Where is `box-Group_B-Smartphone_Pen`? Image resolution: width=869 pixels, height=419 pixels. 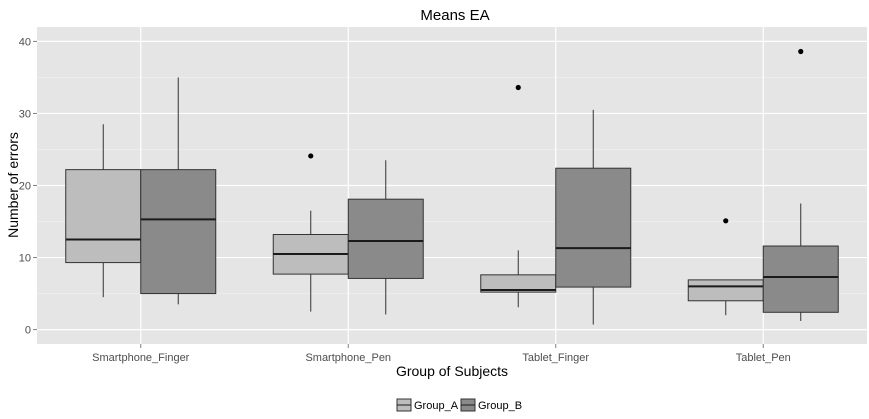 box-Group_B-Smartphone_Pen is located at coordinates (385, 237).